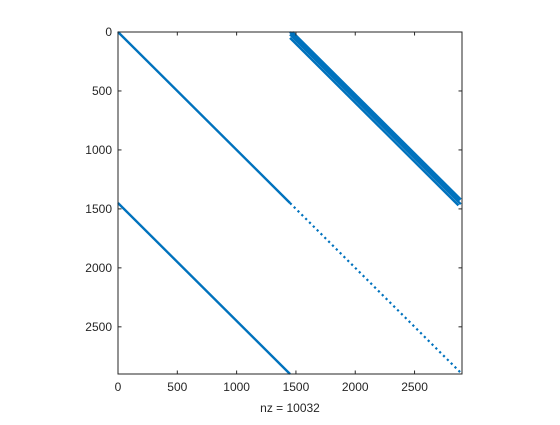 Image resolution: width=560 pixels, height=425 pixels. I want to click on segment-main-diagonal, so click(204, 117).